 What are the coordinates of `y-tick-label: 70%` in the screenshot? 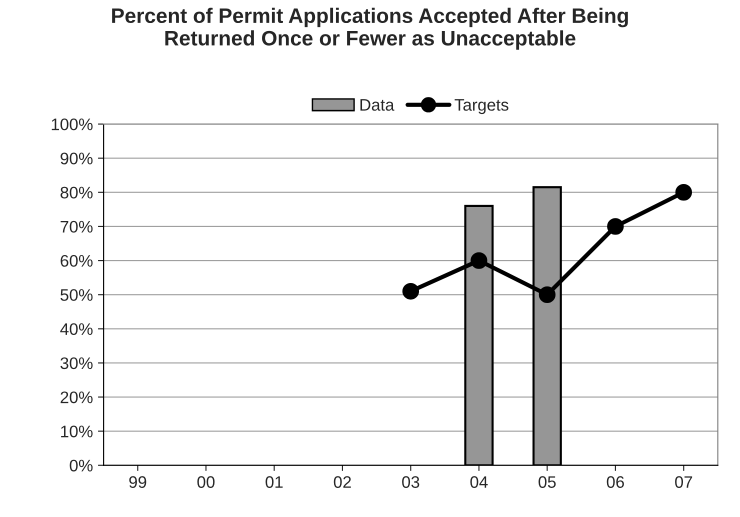 It's located at (76, 226).